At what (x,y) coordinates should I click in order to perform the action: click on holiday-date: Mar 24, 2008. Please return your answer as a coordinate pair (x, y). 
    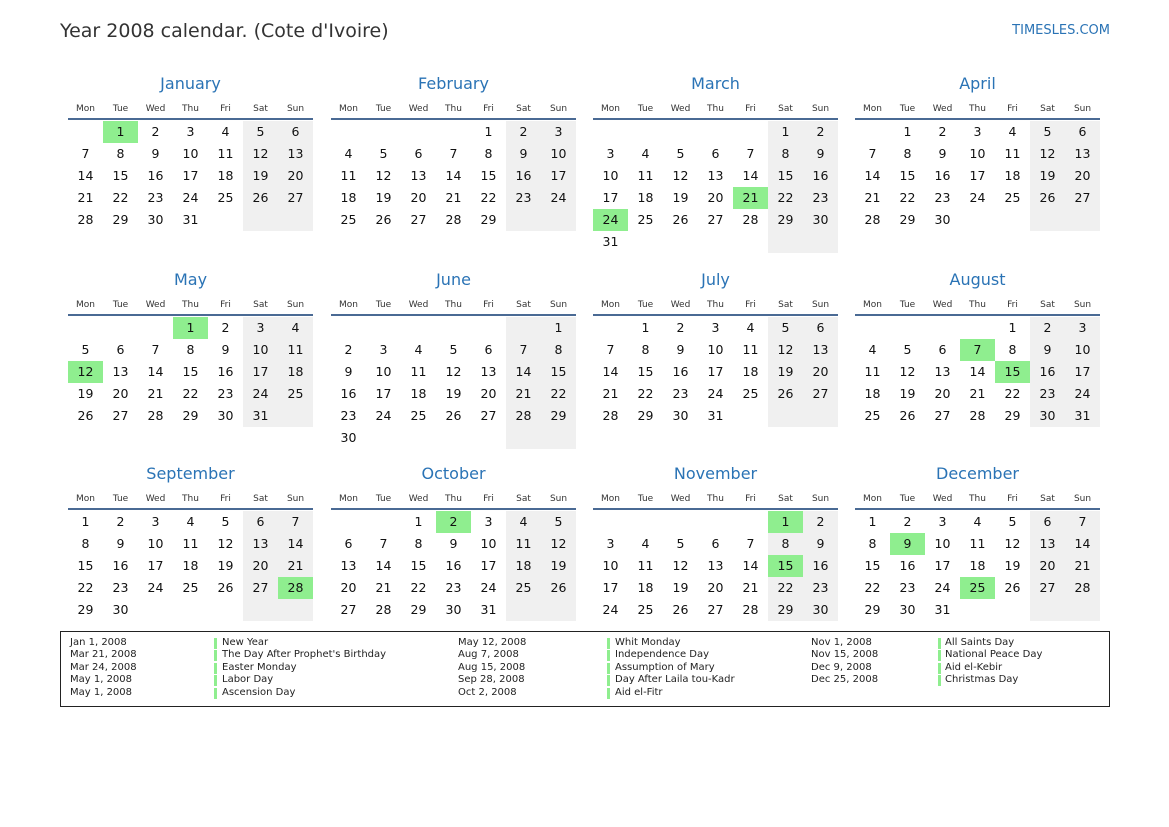
    Looking at the image, I should click on (103, 667).